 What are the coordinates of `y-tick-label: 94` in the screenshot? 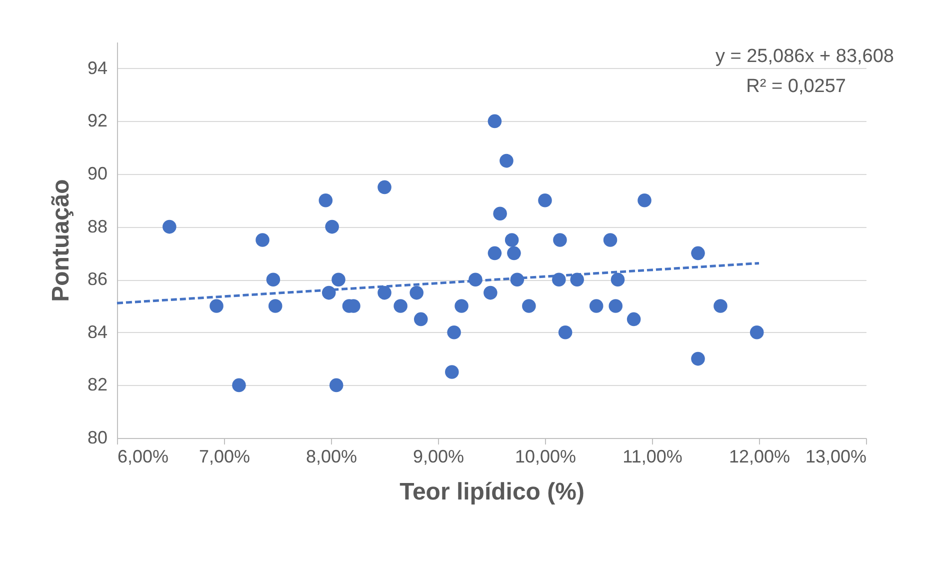 It's located at (97, 68).